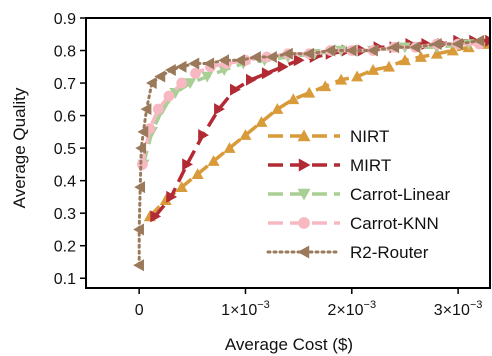  I want to click on legend-item: Carrot-KNN, so click(353, 223).